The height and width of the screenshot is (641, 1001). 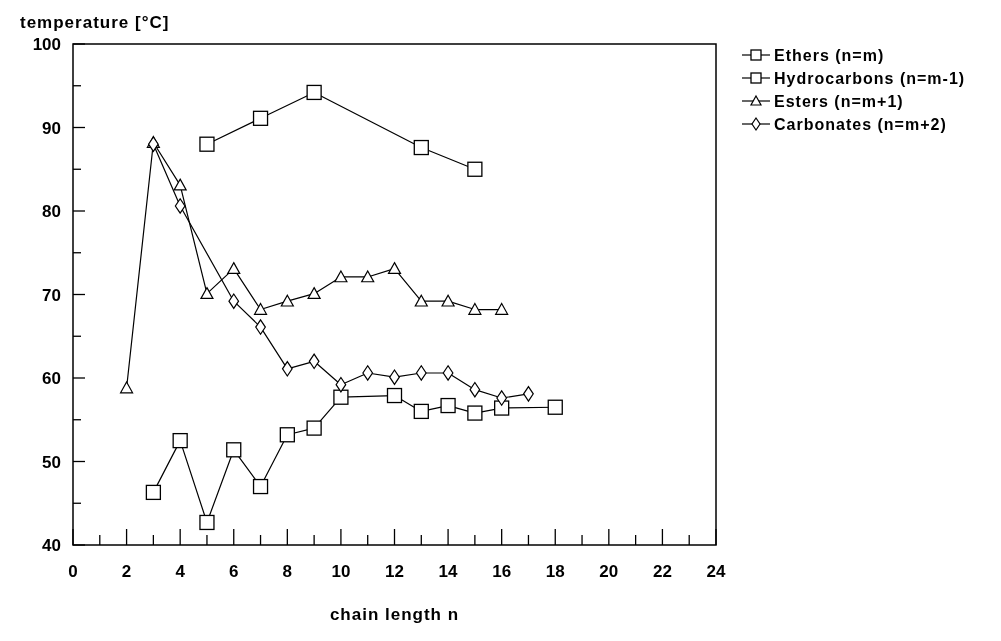 I want to click on legend-label: Esters (n=m+1), so click(x=839, y=101).